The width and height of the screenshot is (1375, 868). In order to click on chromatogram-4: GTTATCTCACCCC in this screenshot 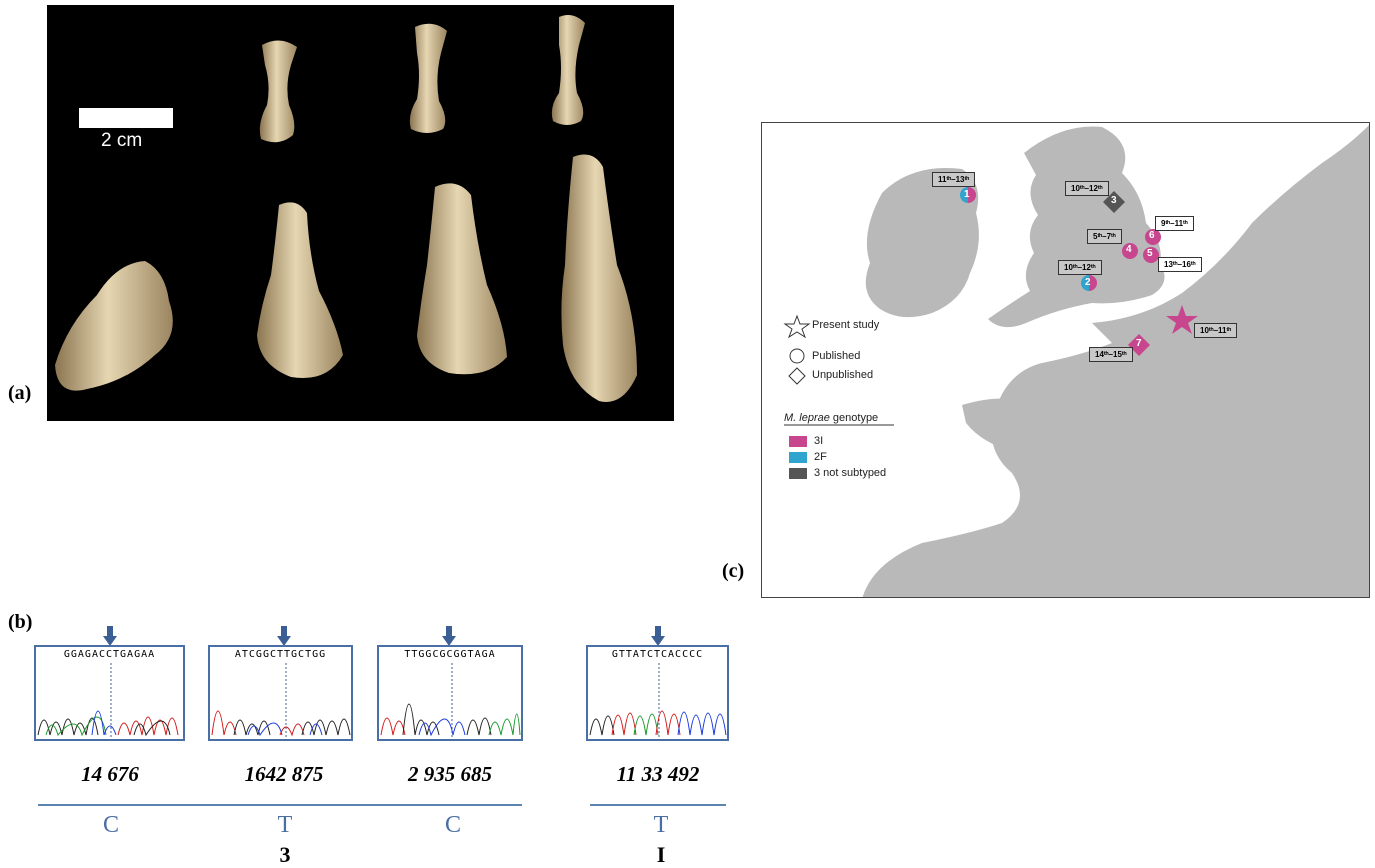, I will do `click(657, 693)`.